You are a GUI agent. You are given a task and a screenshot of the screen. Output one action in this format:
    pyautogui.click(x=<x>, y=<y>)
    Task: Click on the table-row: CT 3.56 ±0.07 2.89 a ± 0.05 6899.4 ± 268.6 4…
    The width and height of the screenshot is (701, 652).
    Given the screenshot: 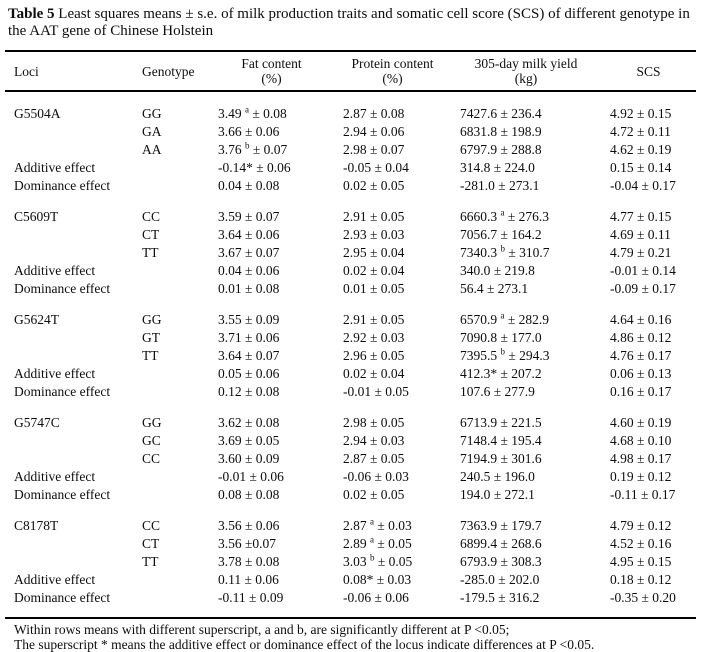 What is the action you would take?
    pyautogui.click(x=350, y=544)
    